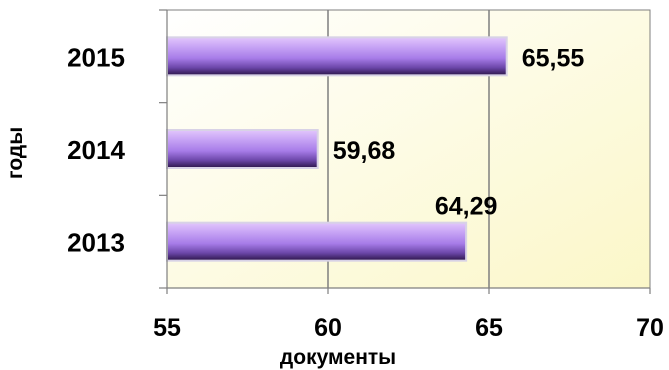  Describe the element at coordinates (553, 58) in the screenshot. I see `data-label-2015: 65,55` at that location.